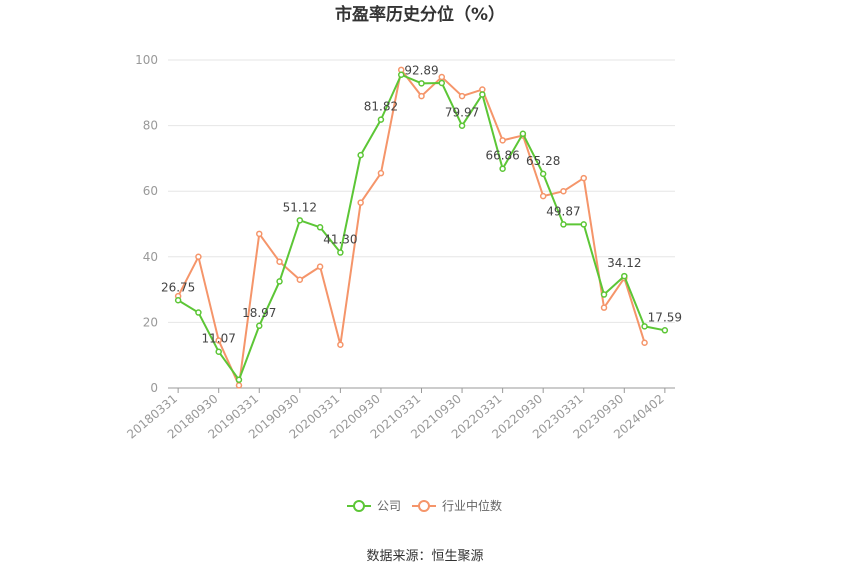 The height and width of the screenshot is (574, 850). What do you see at coordinates (624, 263) in the screenshot?
I see `data-label: 34.12` at bounding box center [624, 263].